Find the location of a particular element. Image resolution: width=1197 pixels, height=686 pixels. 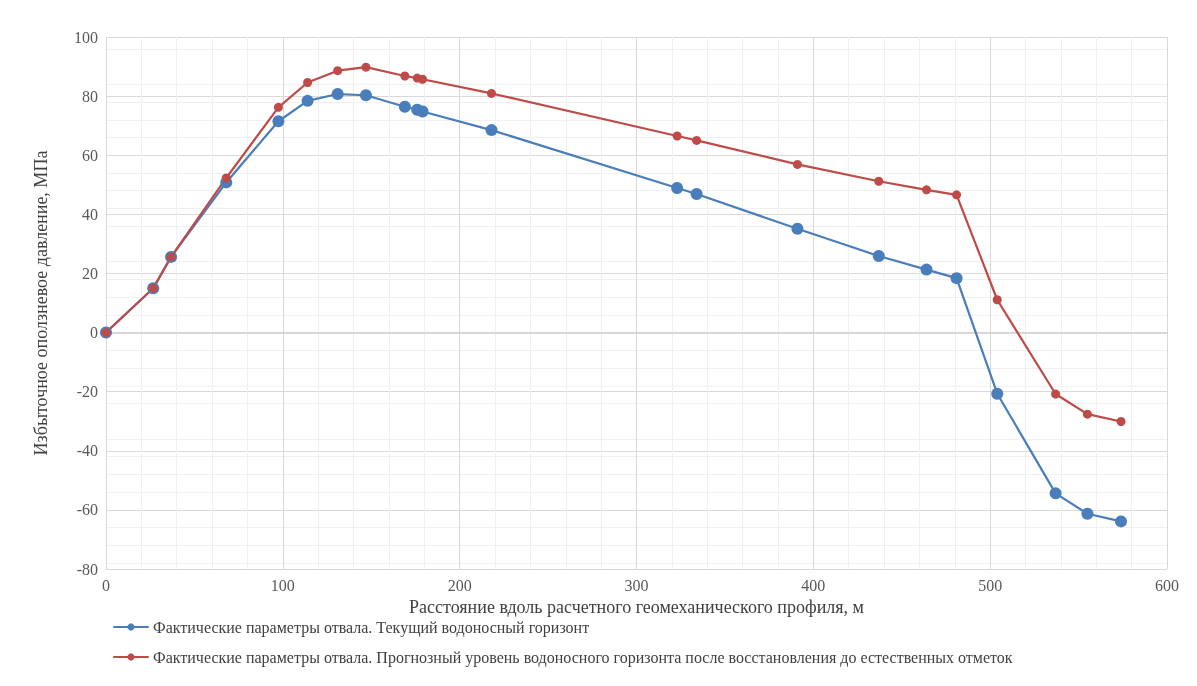

legend-label: Фактические параметры отвала. Текущий водоносный горизонт is located at coordinates (371, 627).